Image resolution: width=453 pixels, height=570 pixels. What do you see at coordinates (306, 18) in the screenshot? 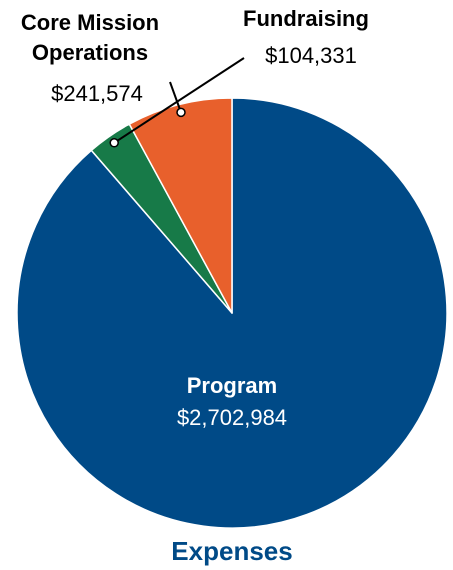
I see `slice-label-fundraising: Fundraising` at bounding box center [306, 18].